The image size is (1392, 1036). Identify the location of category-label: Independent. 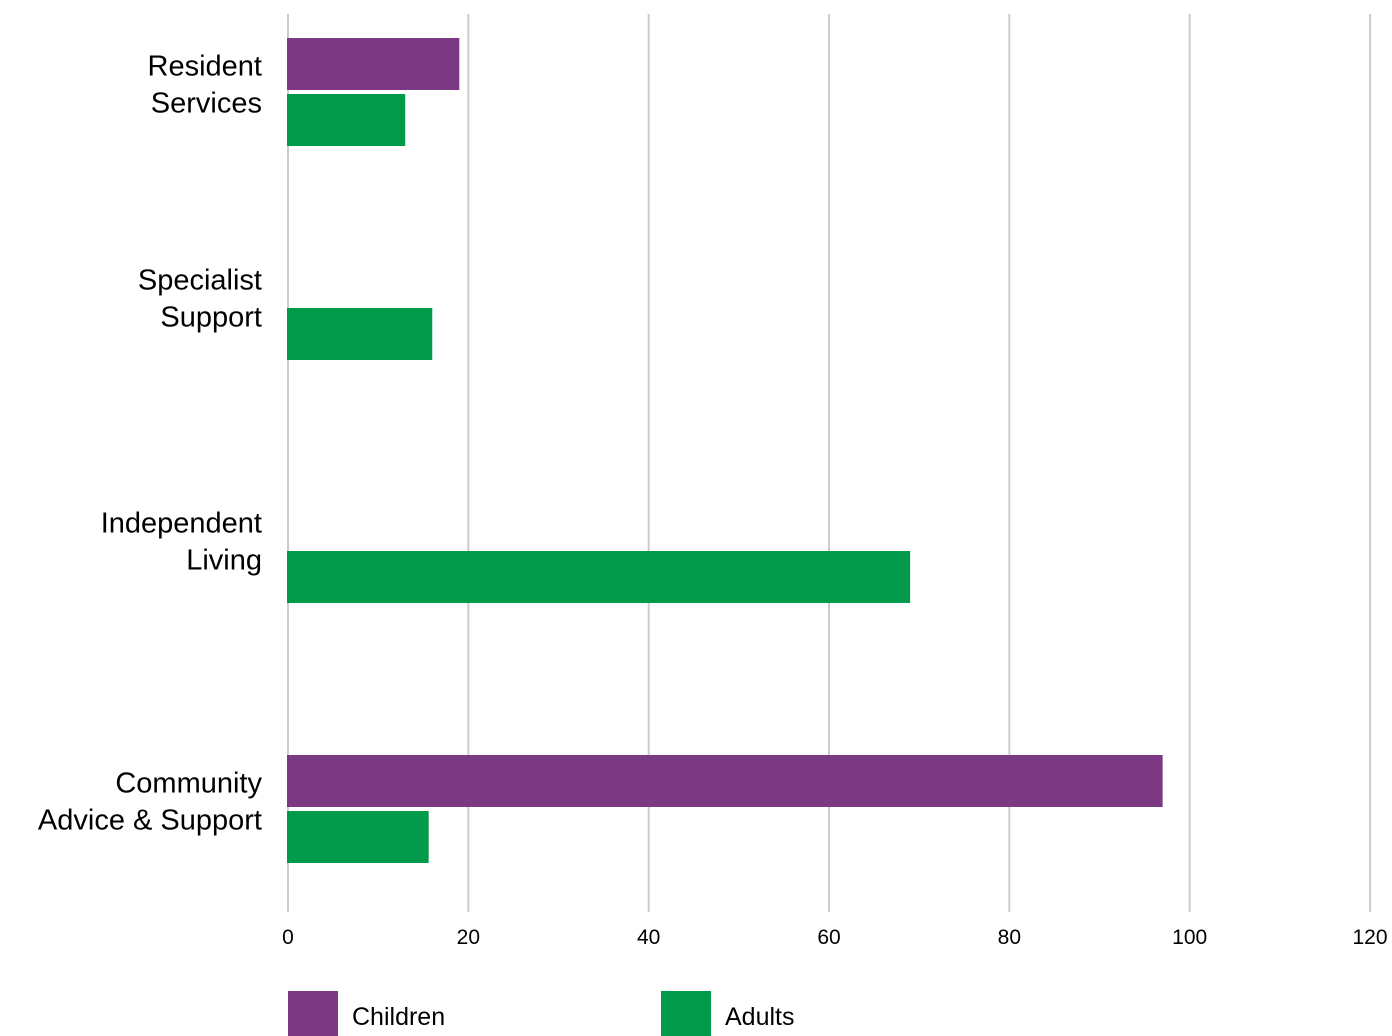
(181, 524).